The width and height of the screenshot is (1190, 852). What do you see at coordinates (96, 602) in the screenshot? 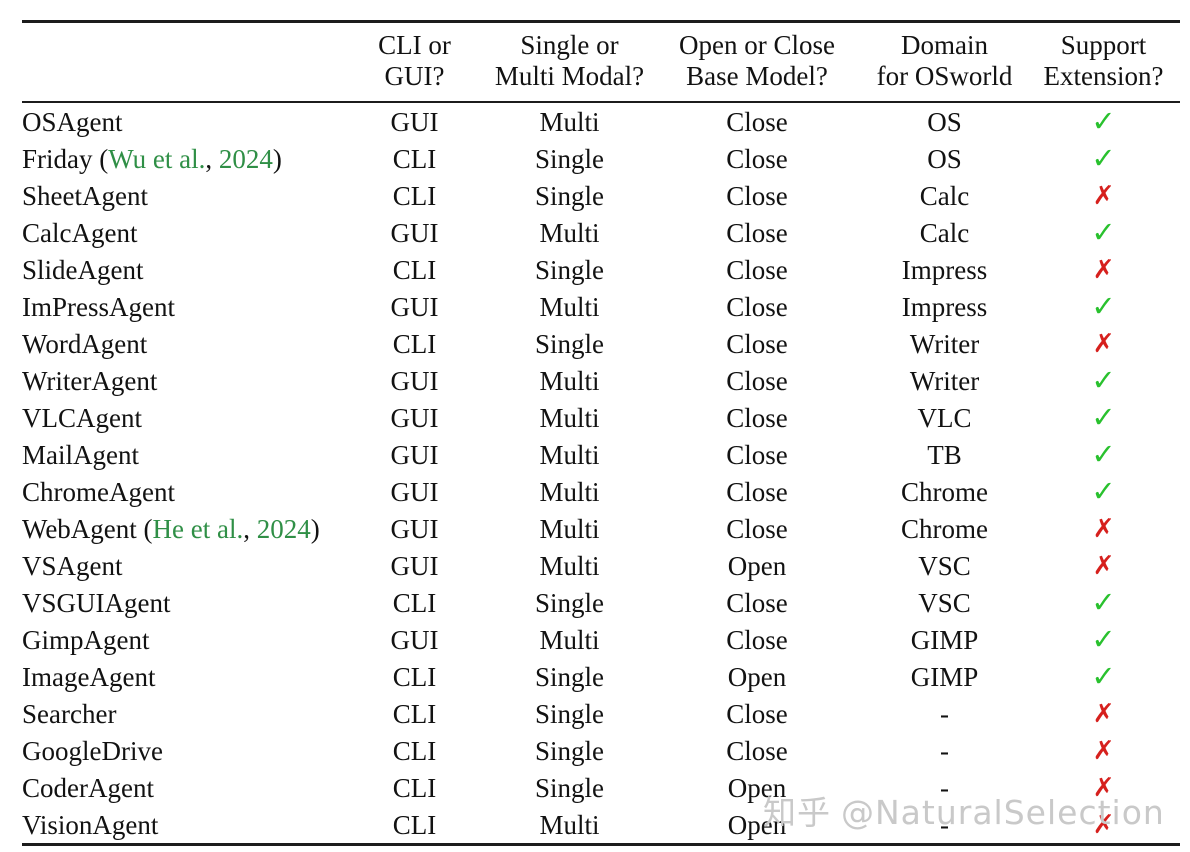
I see `agent-name-cell: VSGUIAgent` at bounding box center [96, 602].